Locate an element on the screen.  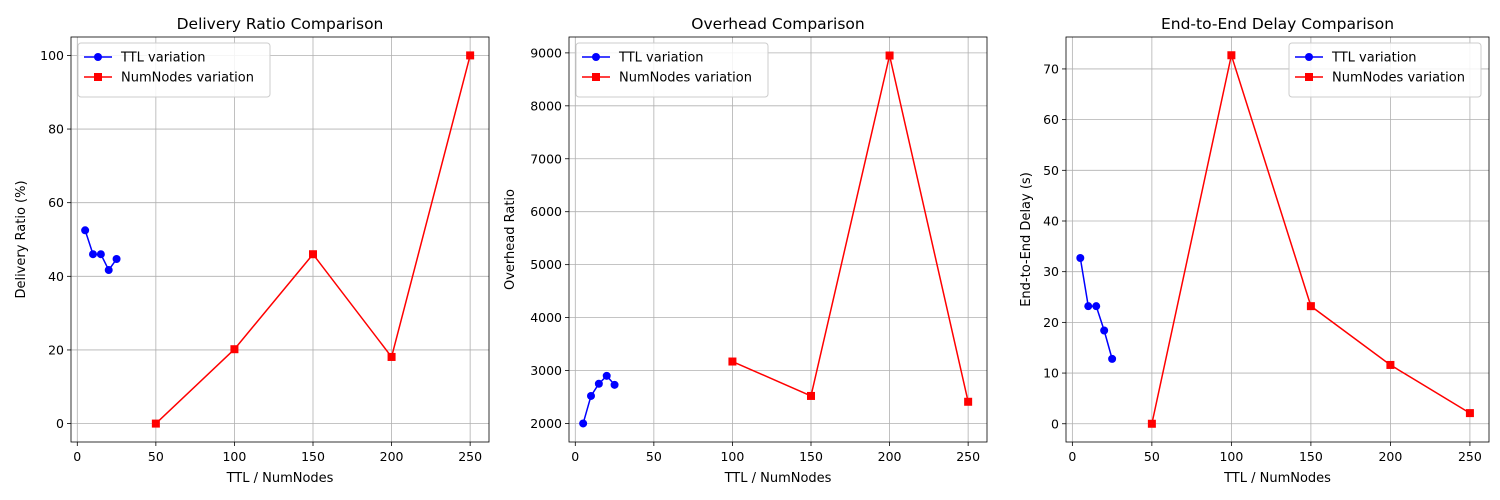
y-axis-label: Overhead Ratio is located at coordinates (510, 239).